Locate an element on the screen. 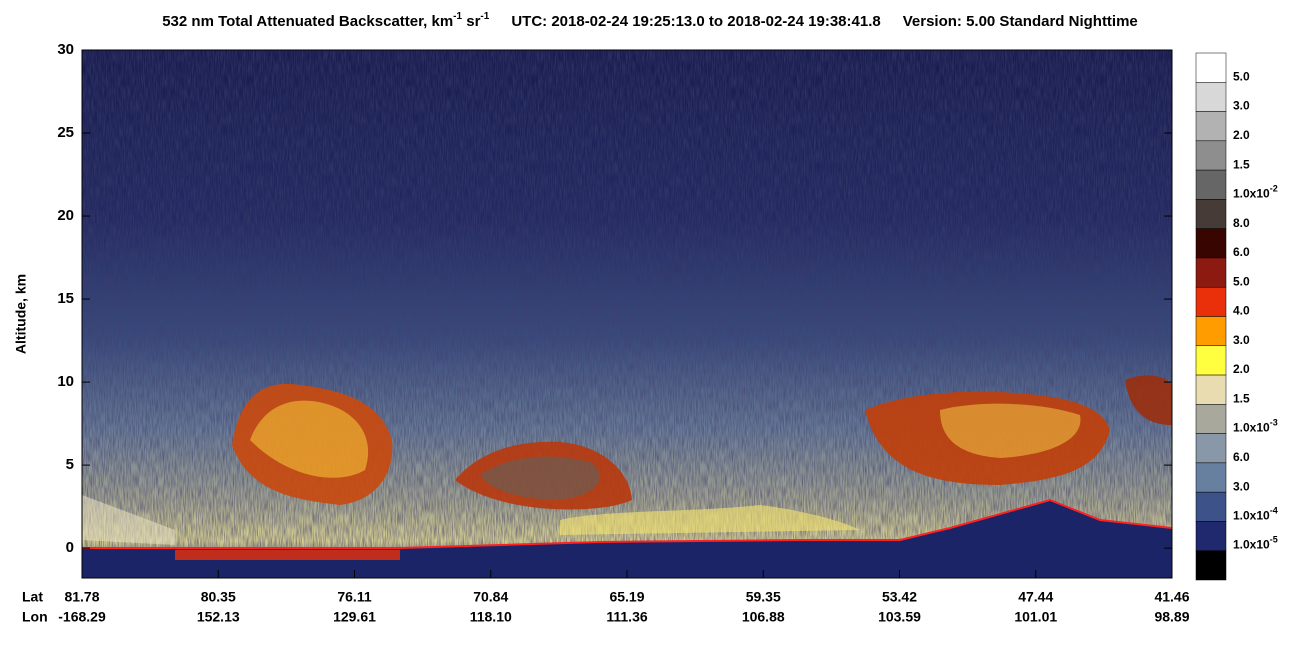  lon-label: 111.36 is located at coordinates (626, 617).